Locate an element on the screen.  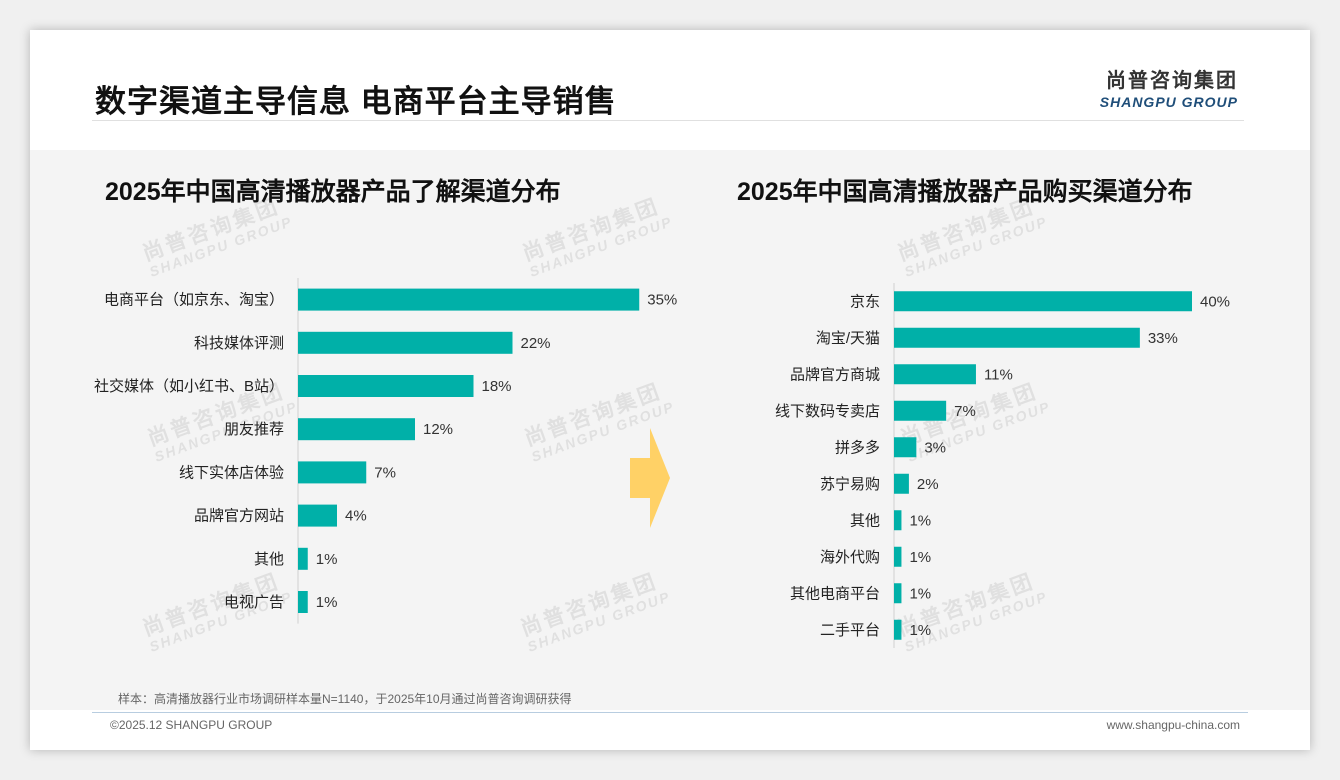
left-chart-category-label: 社交媒体（如小红书、B站） is located at coordinates (189, 386).